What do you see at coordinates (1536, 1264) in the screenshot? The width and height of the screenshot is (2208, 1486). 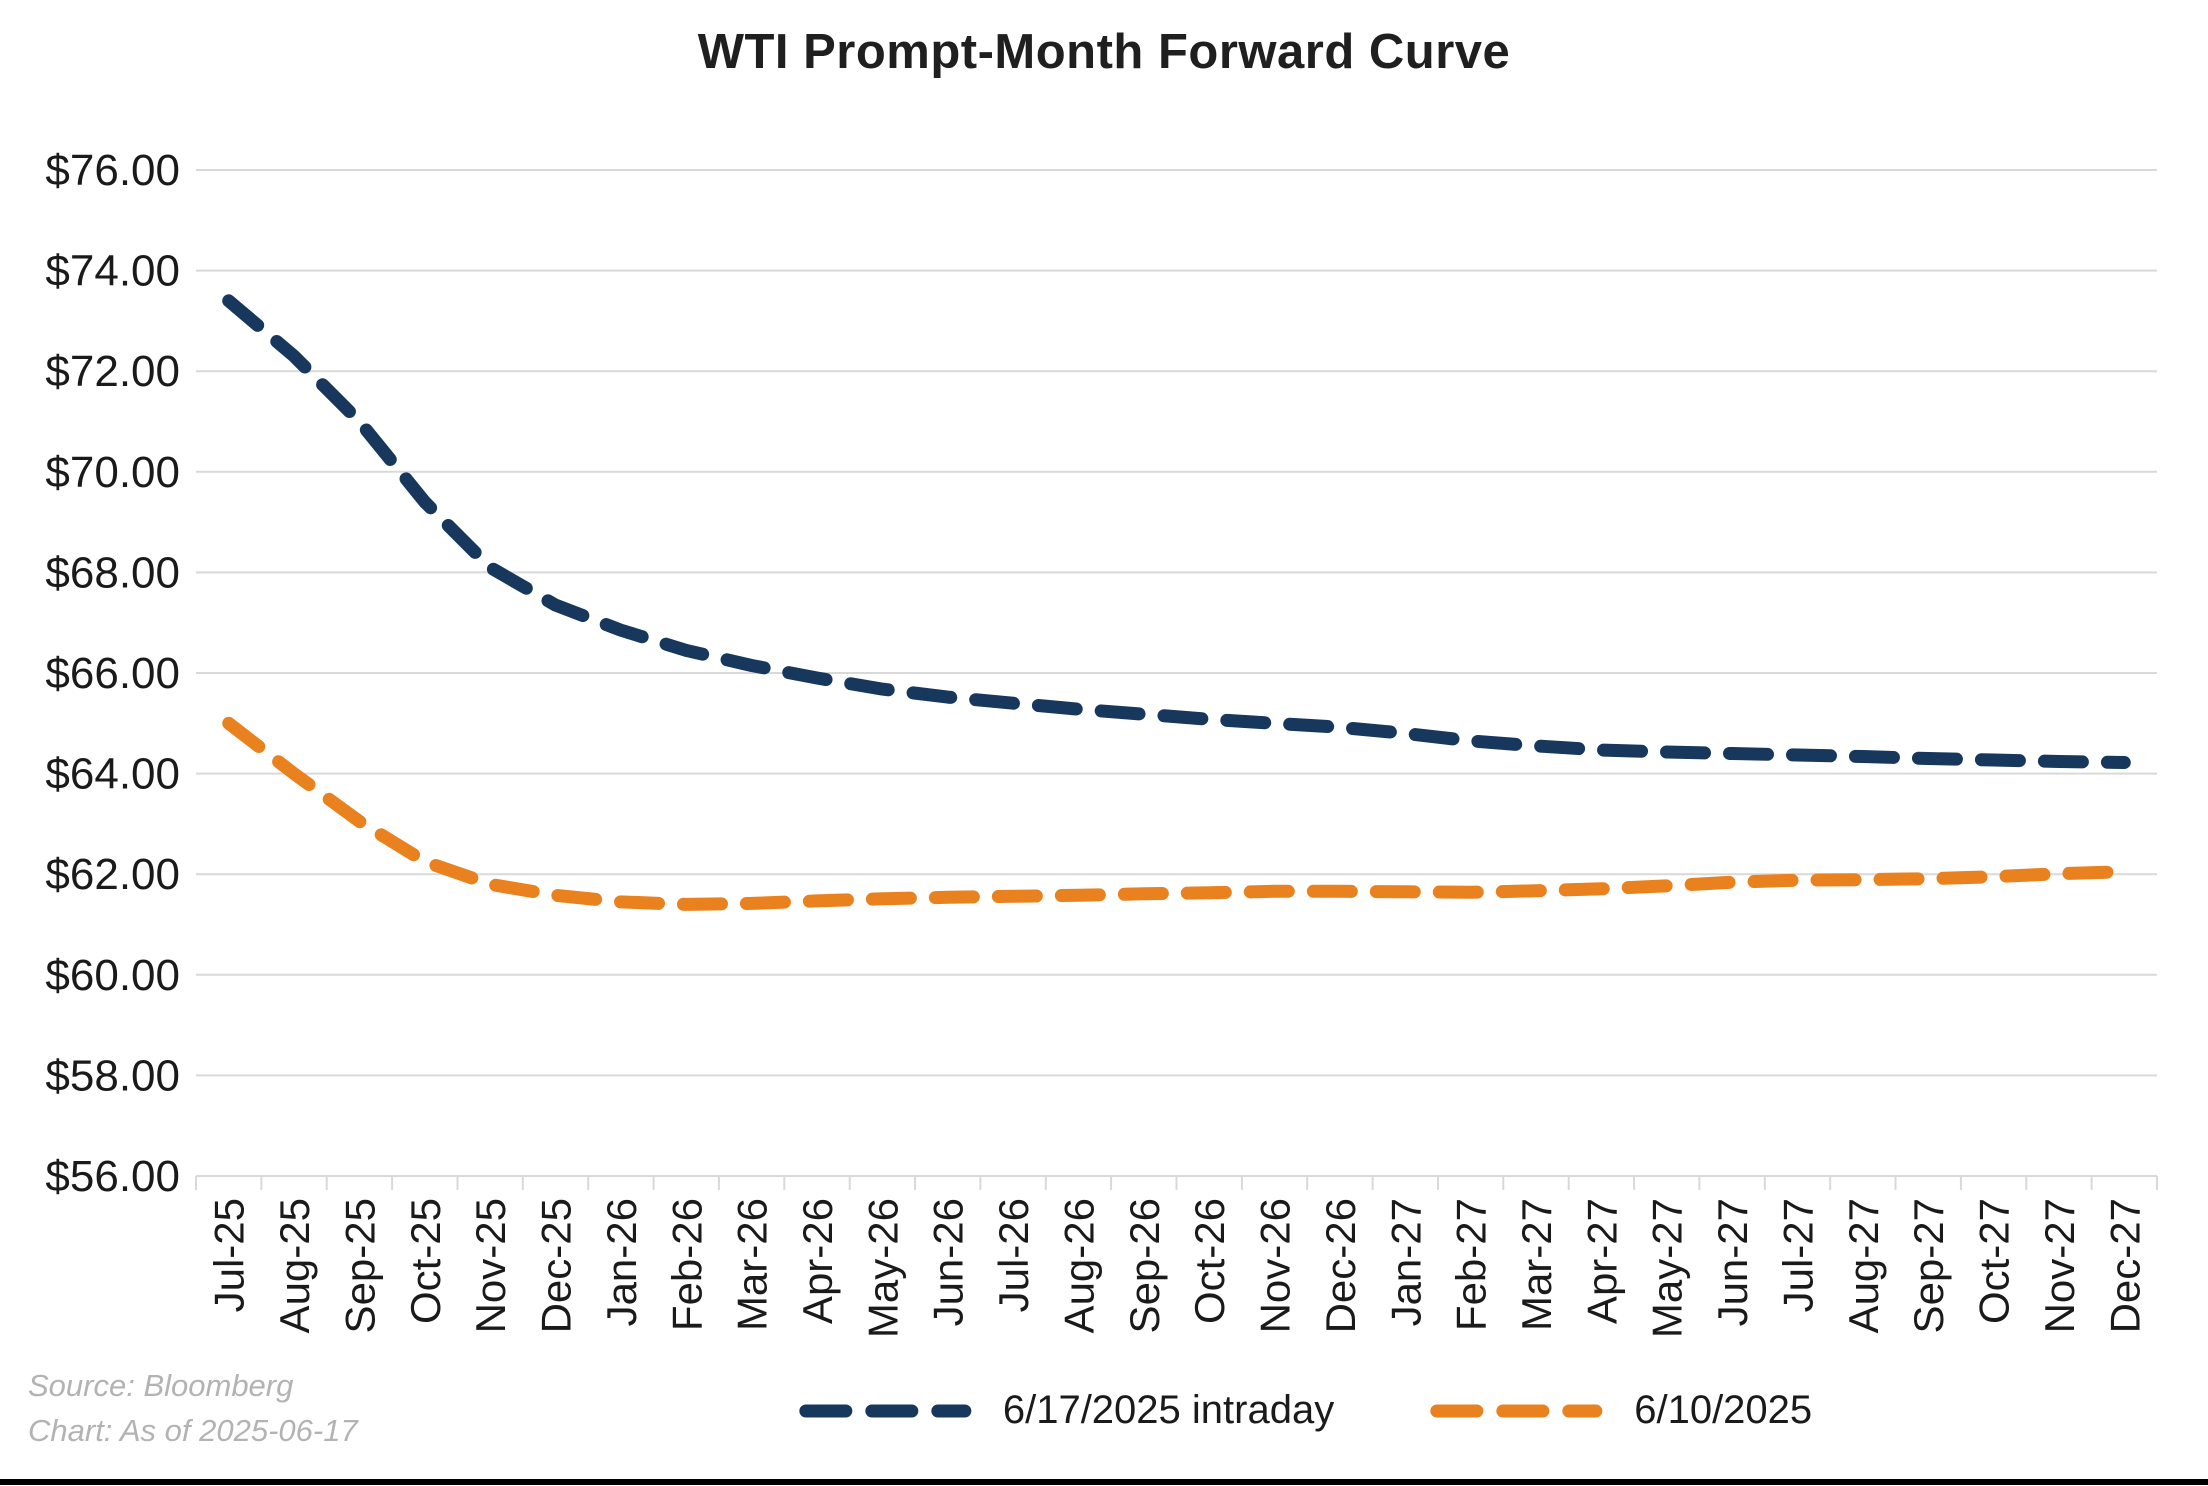 I see `x-axis-label: Mar-27` at bounding box center [1536, 1264].